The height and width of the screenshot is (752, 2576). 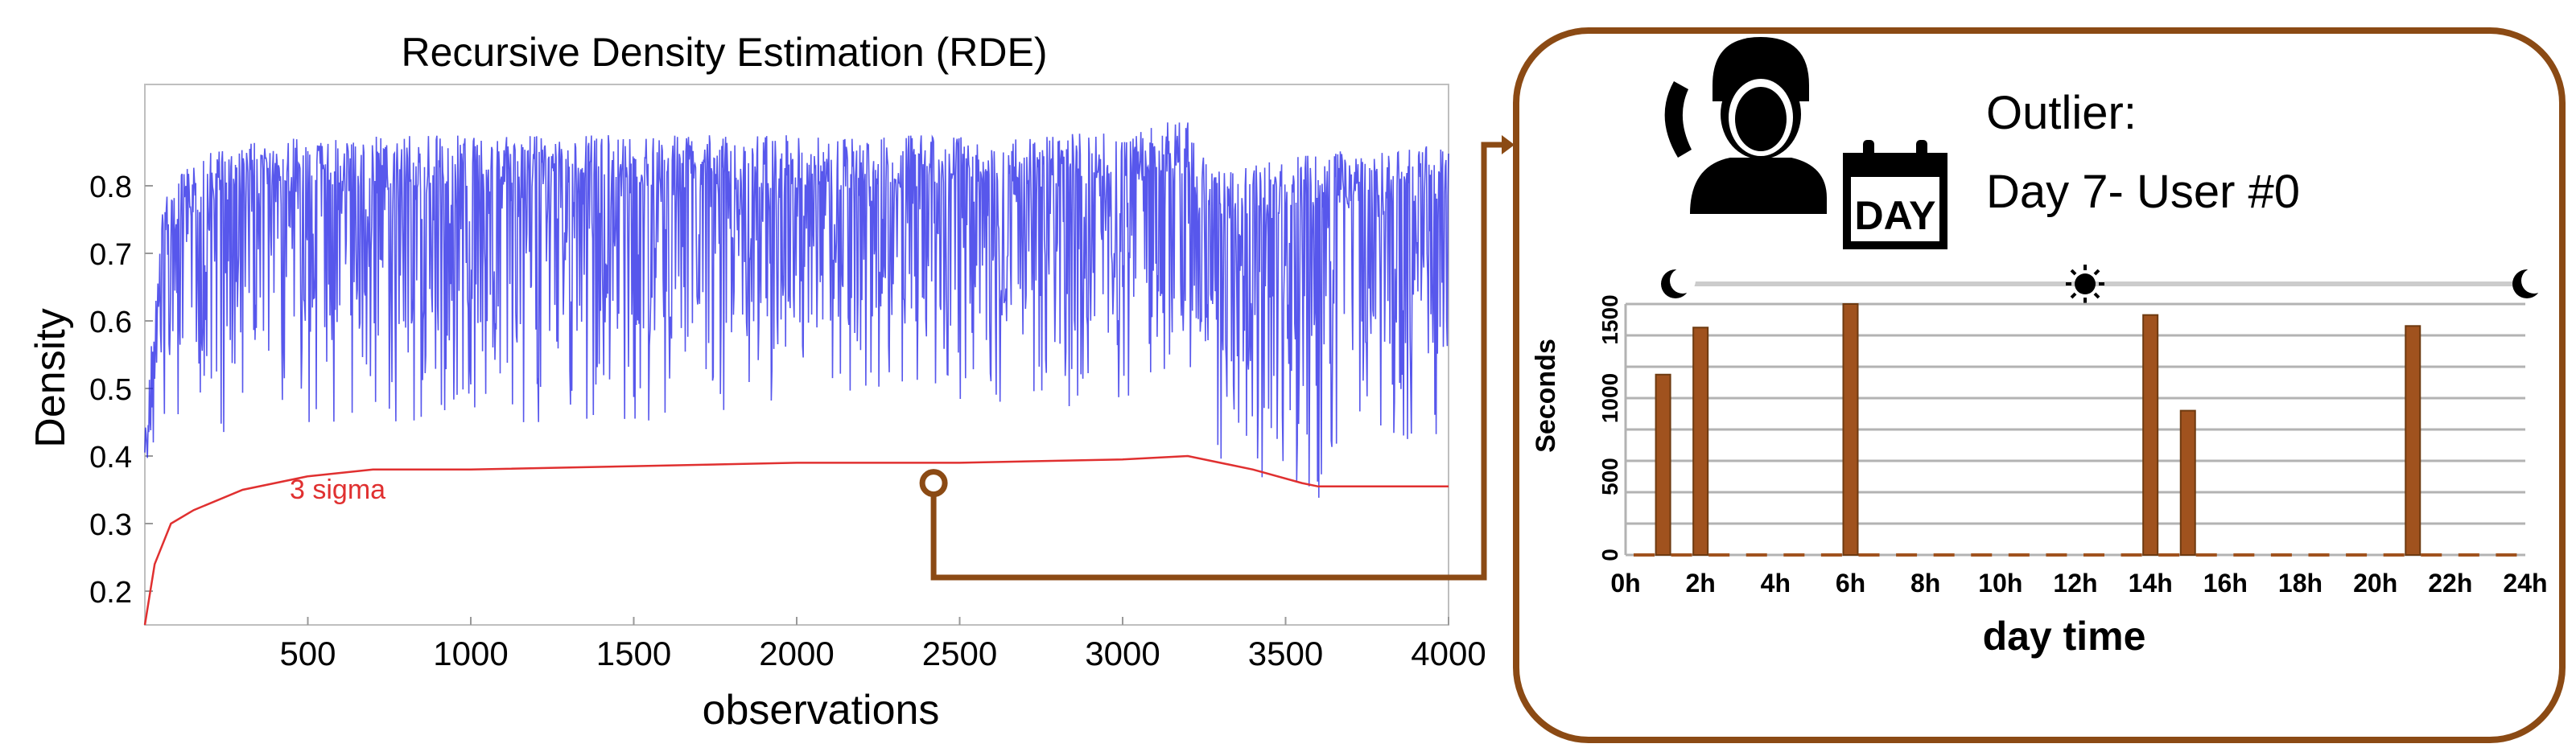 What do you see at coordinates (110, 525) in the screenshot?
I see `rde-y-tick-label: 0.3` at bounding box center [110, 525].